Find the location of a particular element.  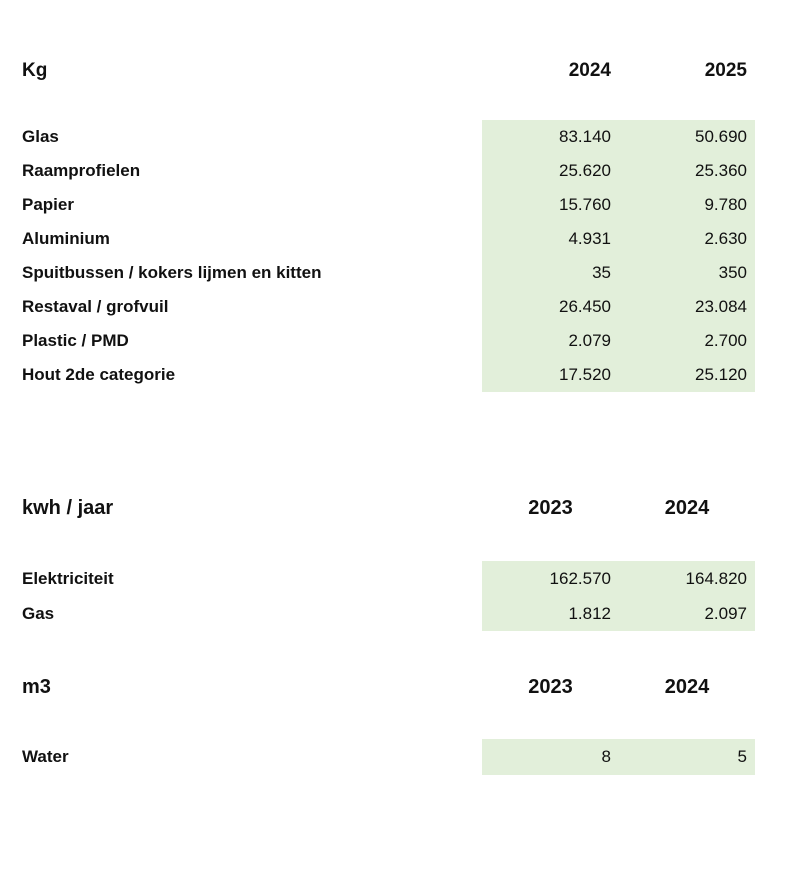

row-label-cell: Papier is located at coordinates (48, 204).